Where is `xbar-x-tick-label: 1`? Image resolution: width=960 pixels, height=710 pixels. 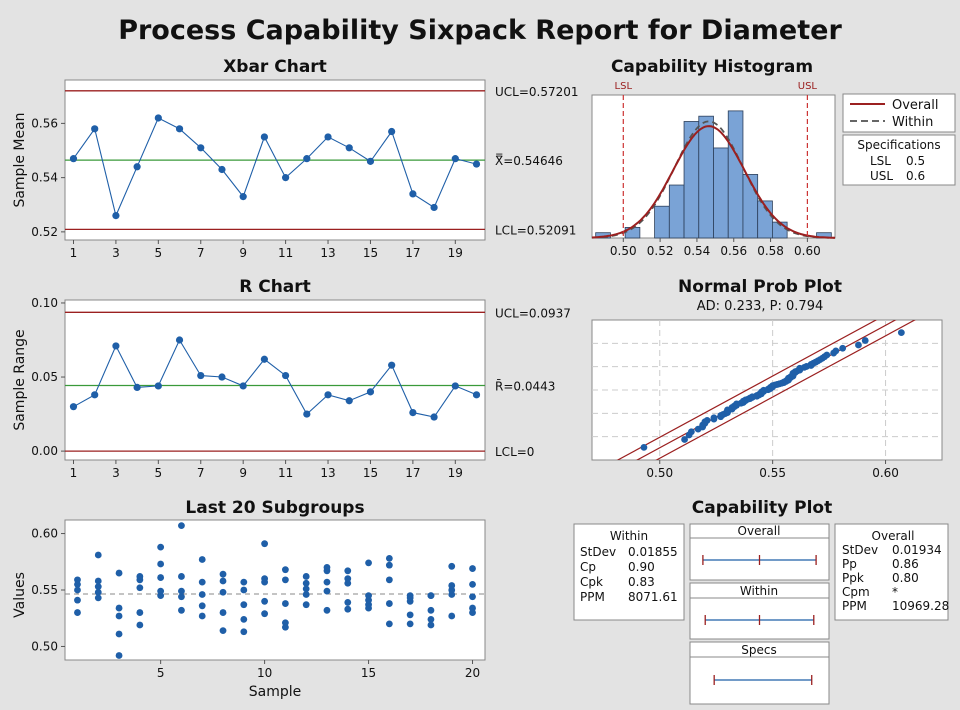 xbar-x-tick-label: 1 is located at coordinates (74, 253).